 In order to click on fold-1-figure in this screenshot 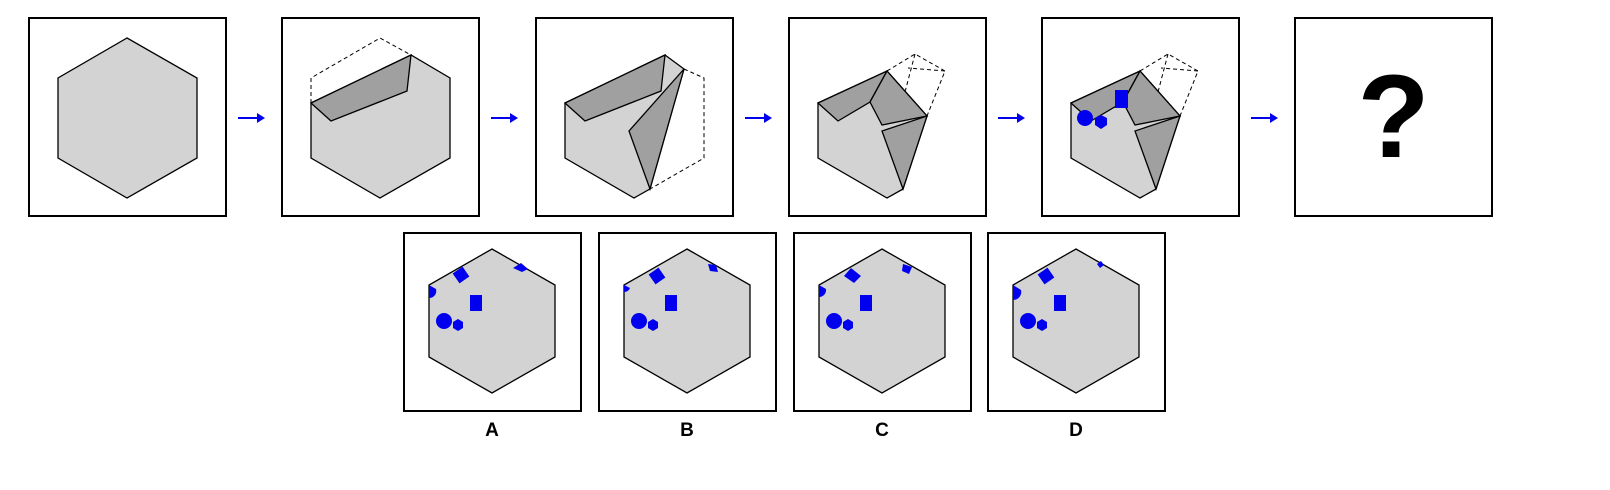, I will do `click(380, 118)`.